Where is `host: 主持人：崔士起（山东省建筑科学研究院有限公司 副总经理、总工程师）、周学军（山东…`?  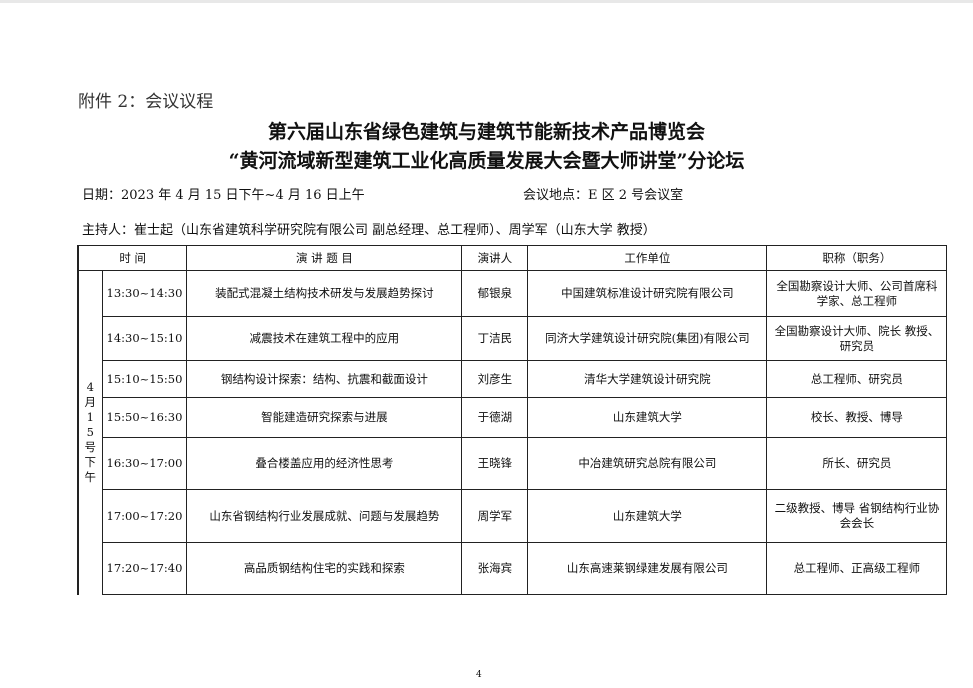
host: 主持人：崔士起（山东省建筑科学研究院有限公司 副总经理、总工程师）、周学军（山东… is located at coordinates (369, 230).